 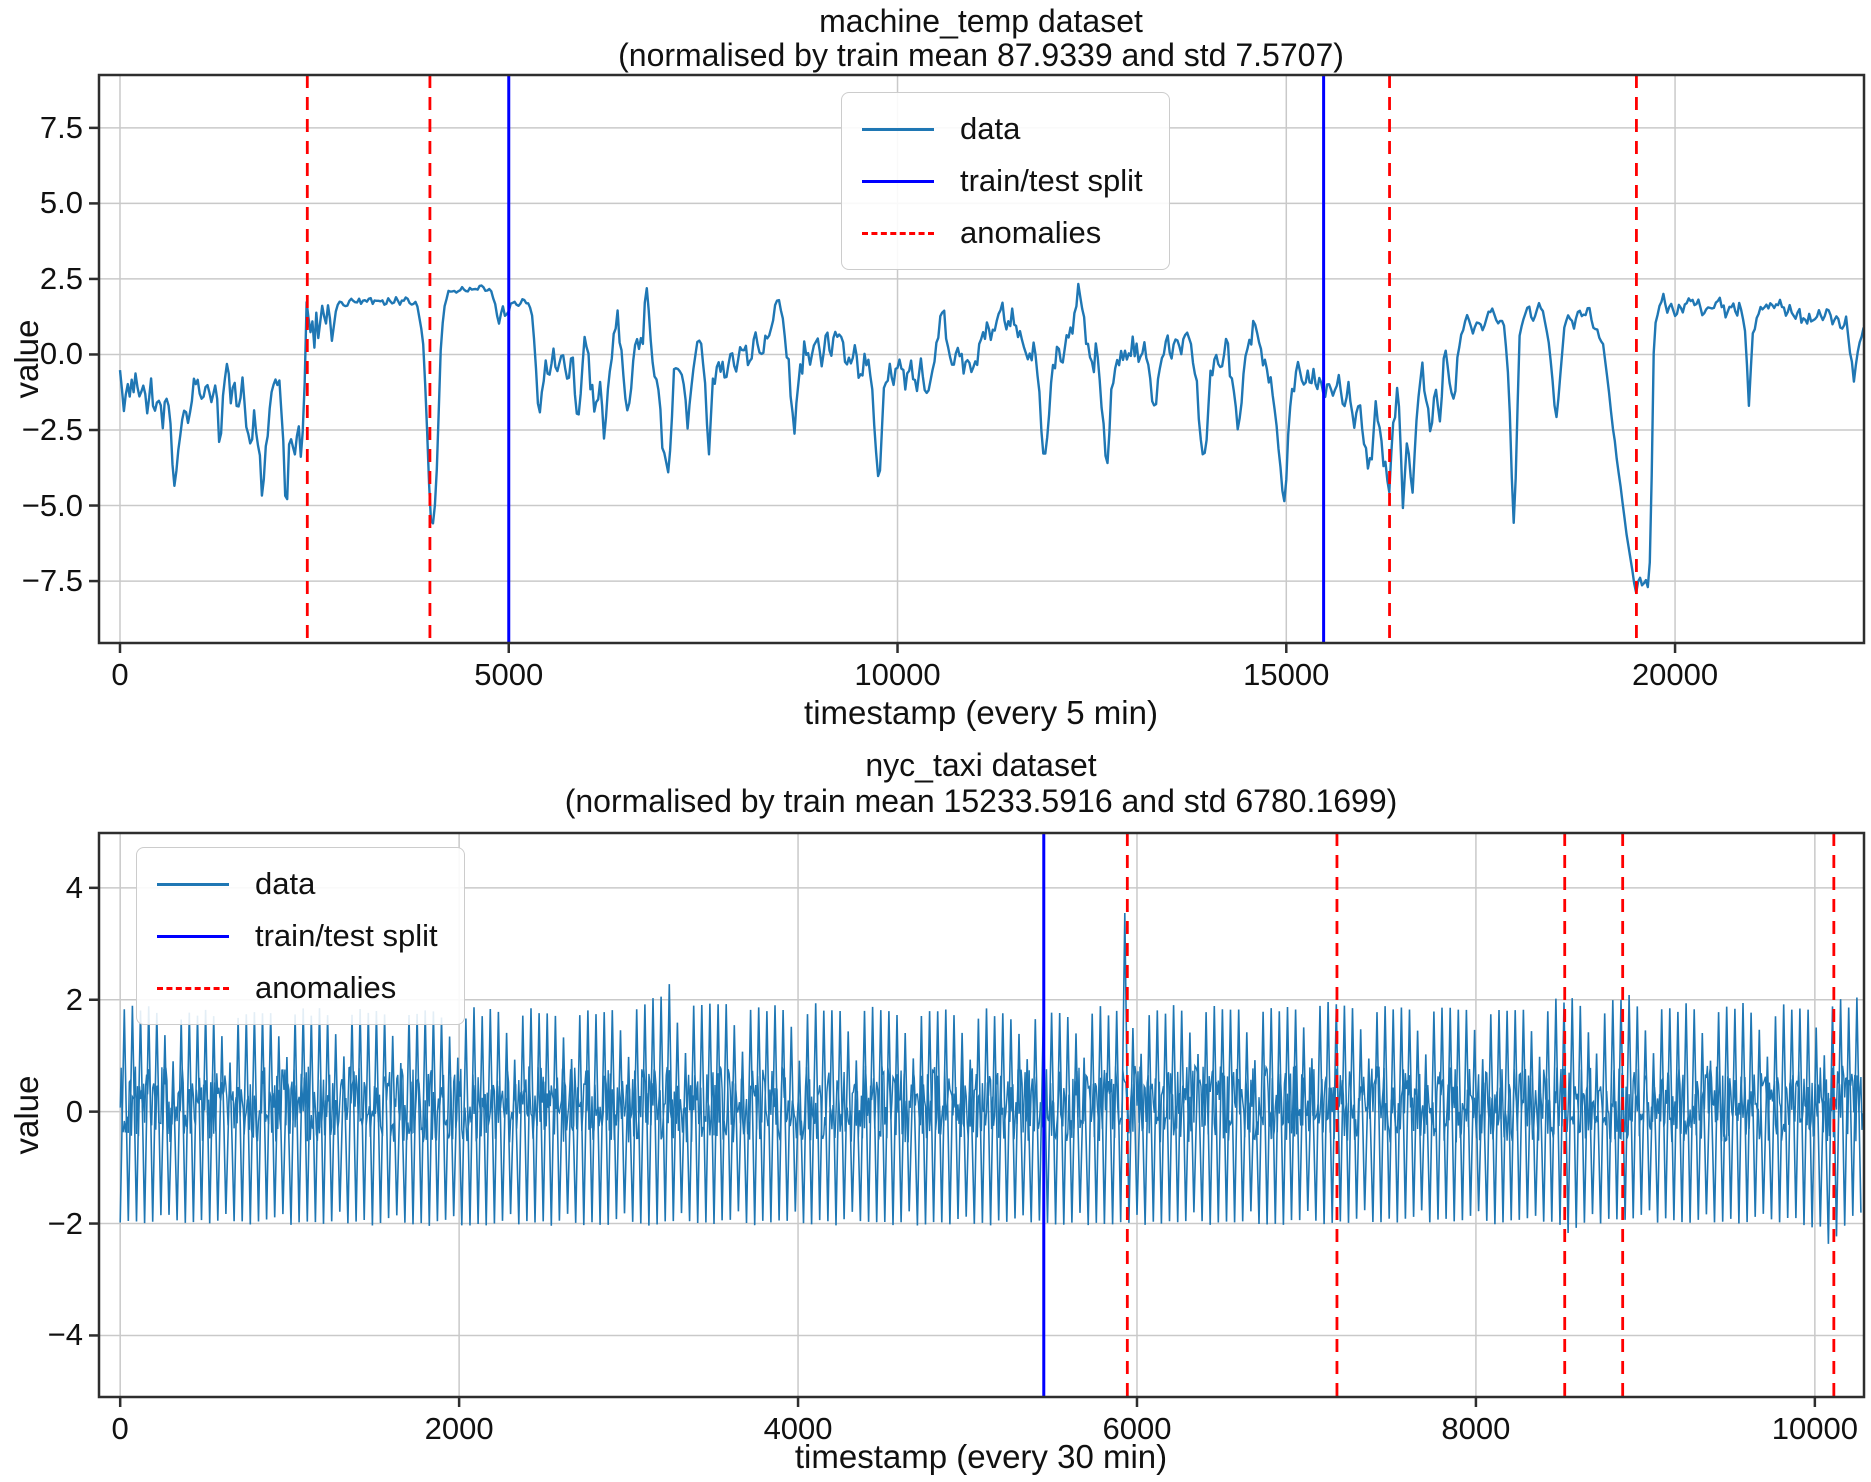 I want to click on x-tick-label: 4000, so click(x=798, y=1428).